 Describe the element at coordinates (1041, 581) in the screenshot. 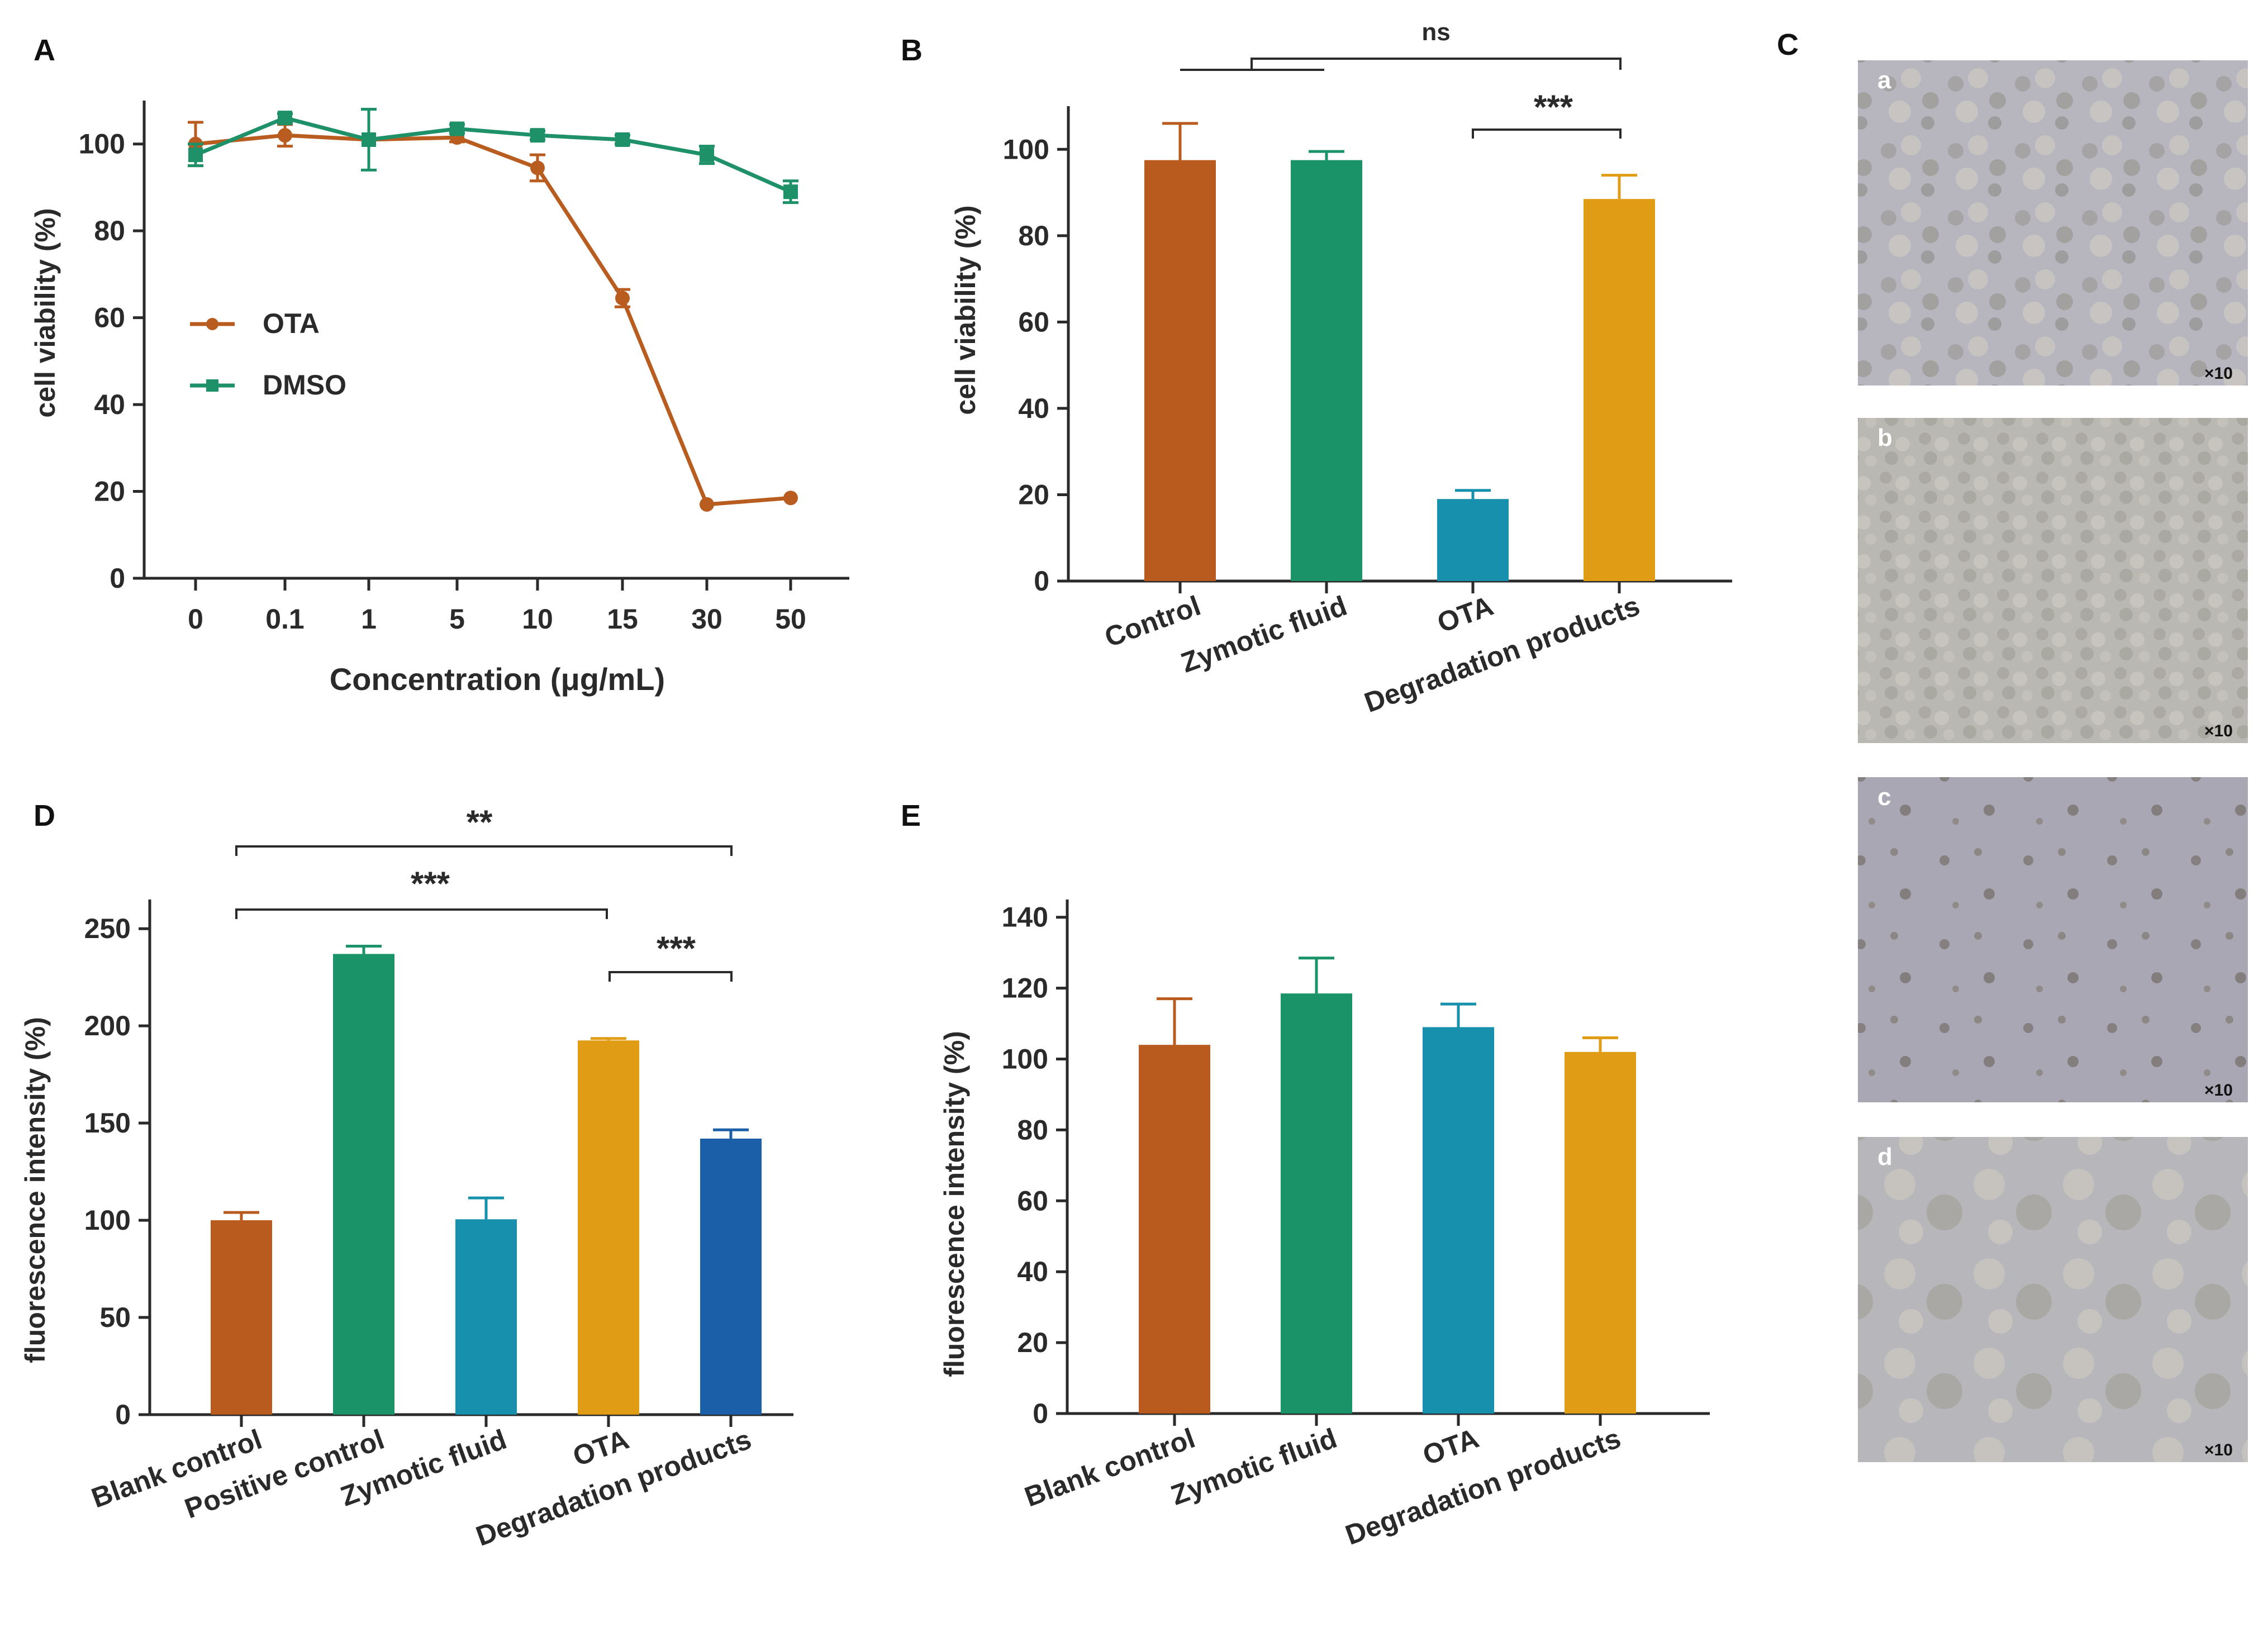

I see `panel-b-y-tick-label: 0` at that location.